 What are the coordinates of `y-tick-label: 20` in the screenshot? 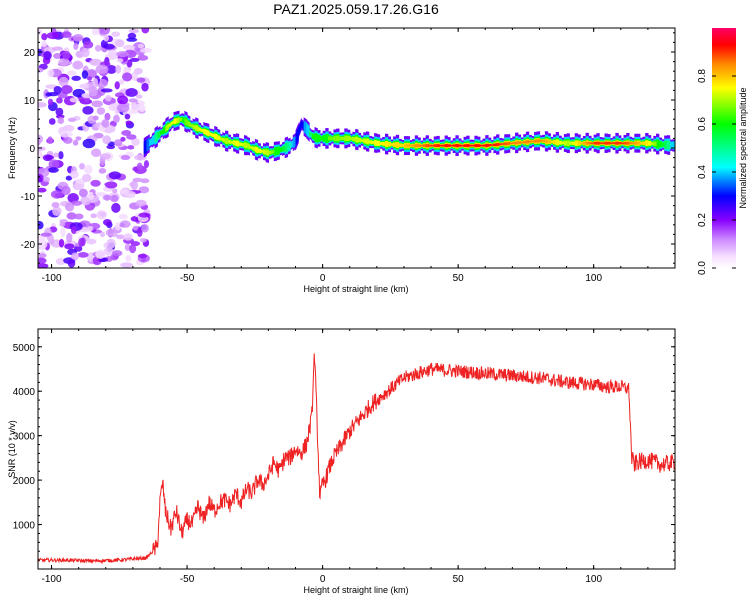 It's located at (30, 53).